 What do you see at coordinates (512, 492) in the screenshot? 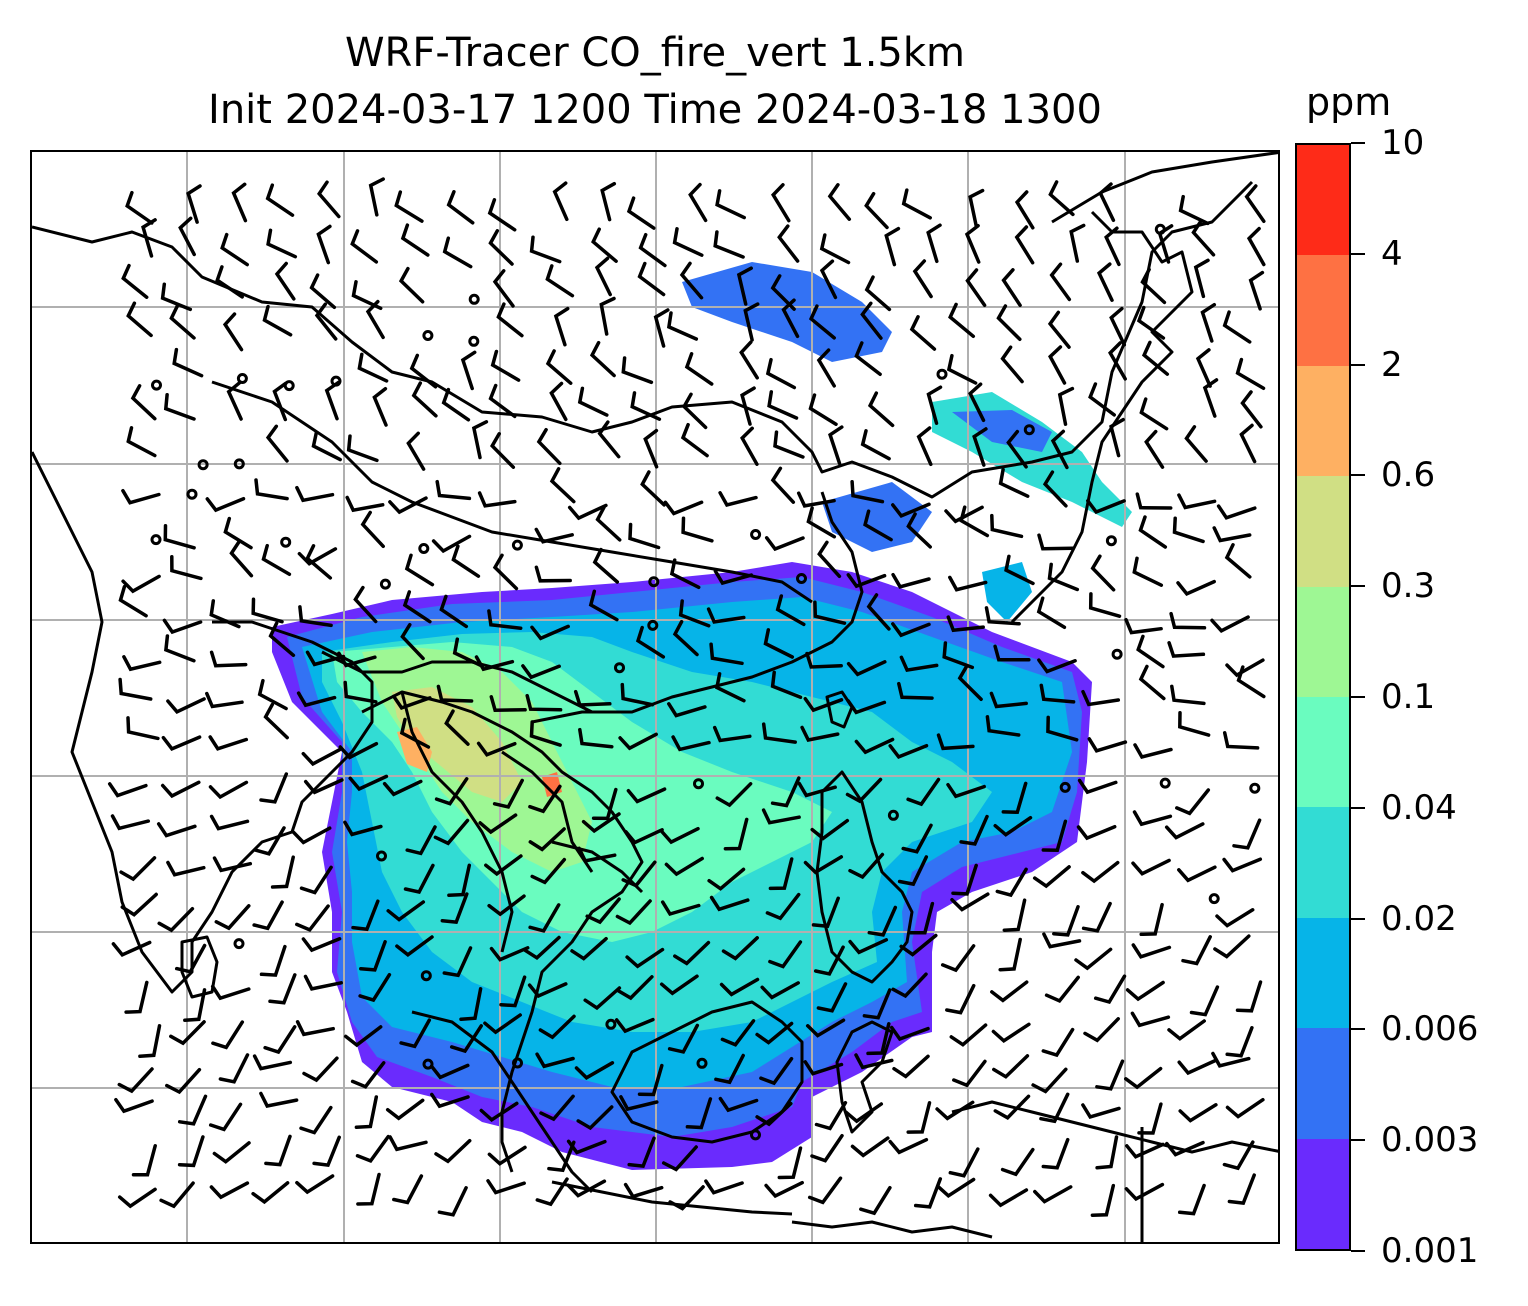
I see `border-china-mongolia` at bounding box center [512, 492].